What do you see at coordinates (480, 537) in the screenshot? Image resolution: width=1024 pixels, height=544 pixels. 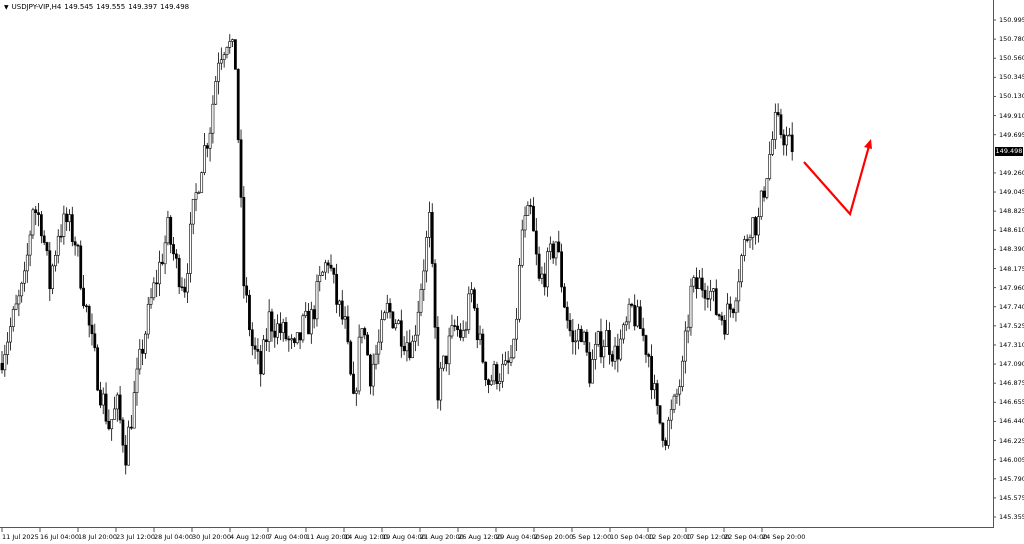 I see `time-tick-label: 26 Aug 12:00` at bounding box center [480, 537].